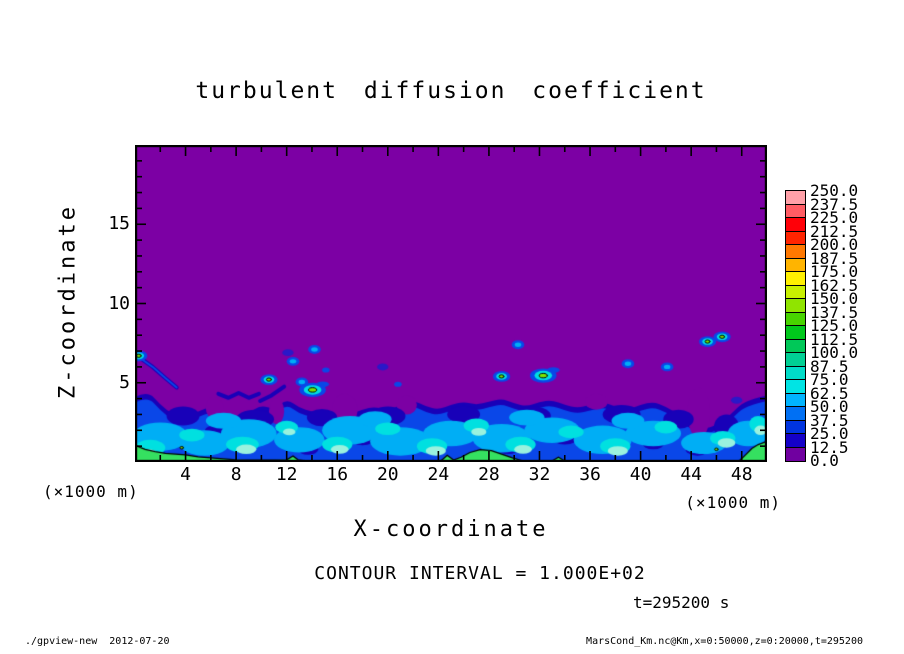  What do you see at coordinates (681, 602) in the screenshot?
I see `time-label: t=295200 s` at bounding box center [681, 602].